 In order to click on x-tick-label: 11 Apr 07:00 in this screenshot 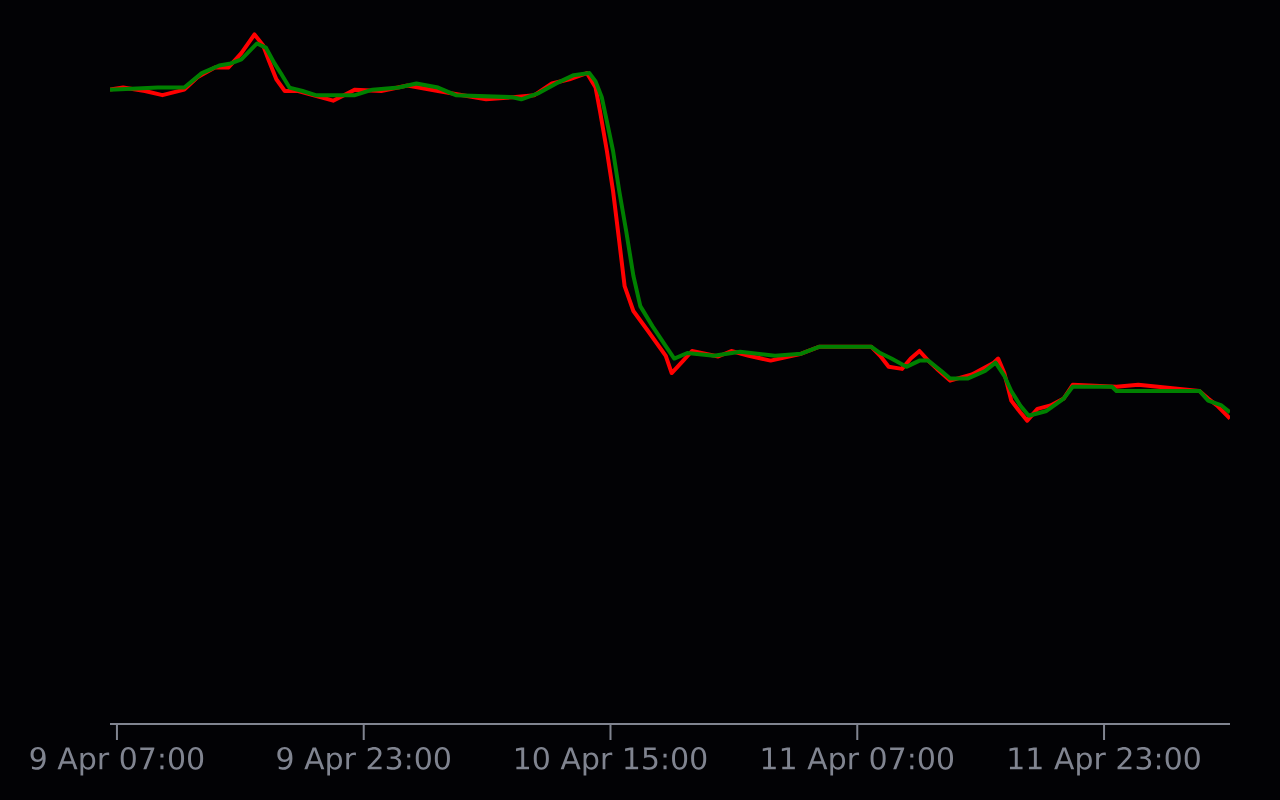, I will do `click(858, 761)`.